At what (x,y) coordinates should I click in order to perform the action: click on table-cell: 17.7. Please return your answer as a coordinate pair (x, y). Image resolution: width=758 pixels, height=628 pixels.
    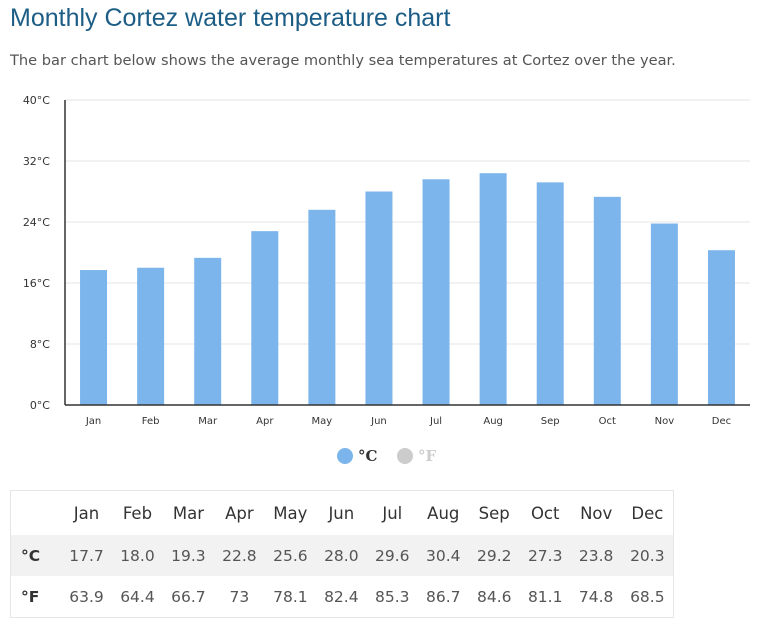
    Looking at the image, I should click on (86, 555).